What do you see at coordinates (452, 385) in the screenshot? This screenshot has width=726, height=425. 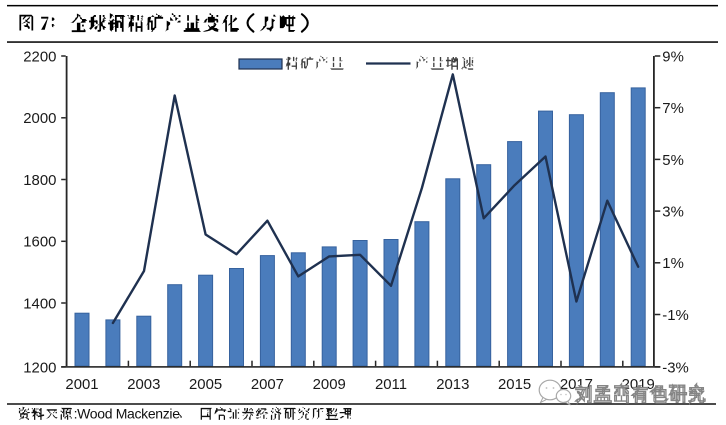 I see `svg-text: 2013` at bounding box center [452, 385].